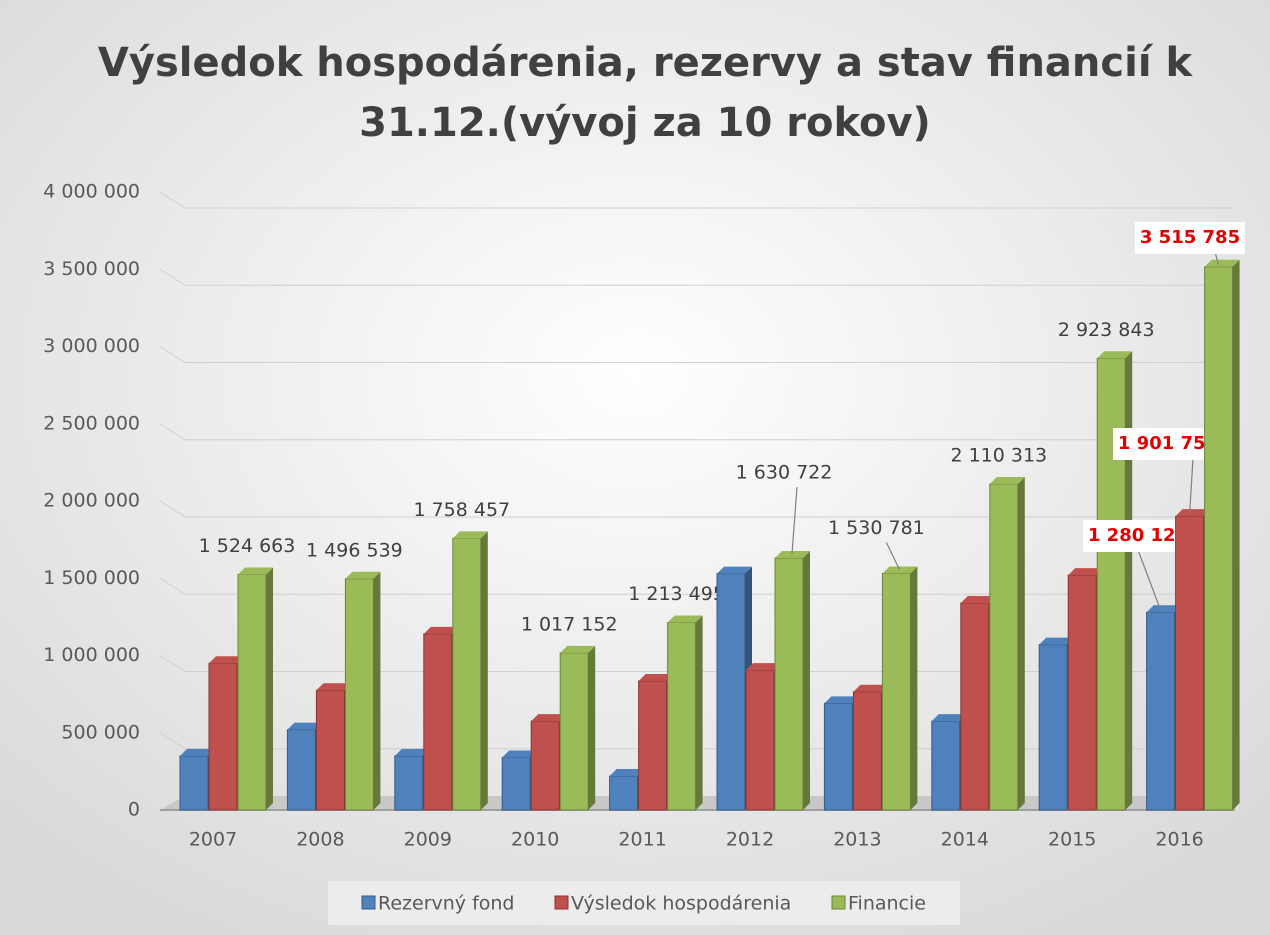 The height and width of the screenshot is (935, 1270). What do you see at coordinates (91, 578) in the screenshot?
I see `y-tick-label: 1 500 000` at bounding box center [91, 578].